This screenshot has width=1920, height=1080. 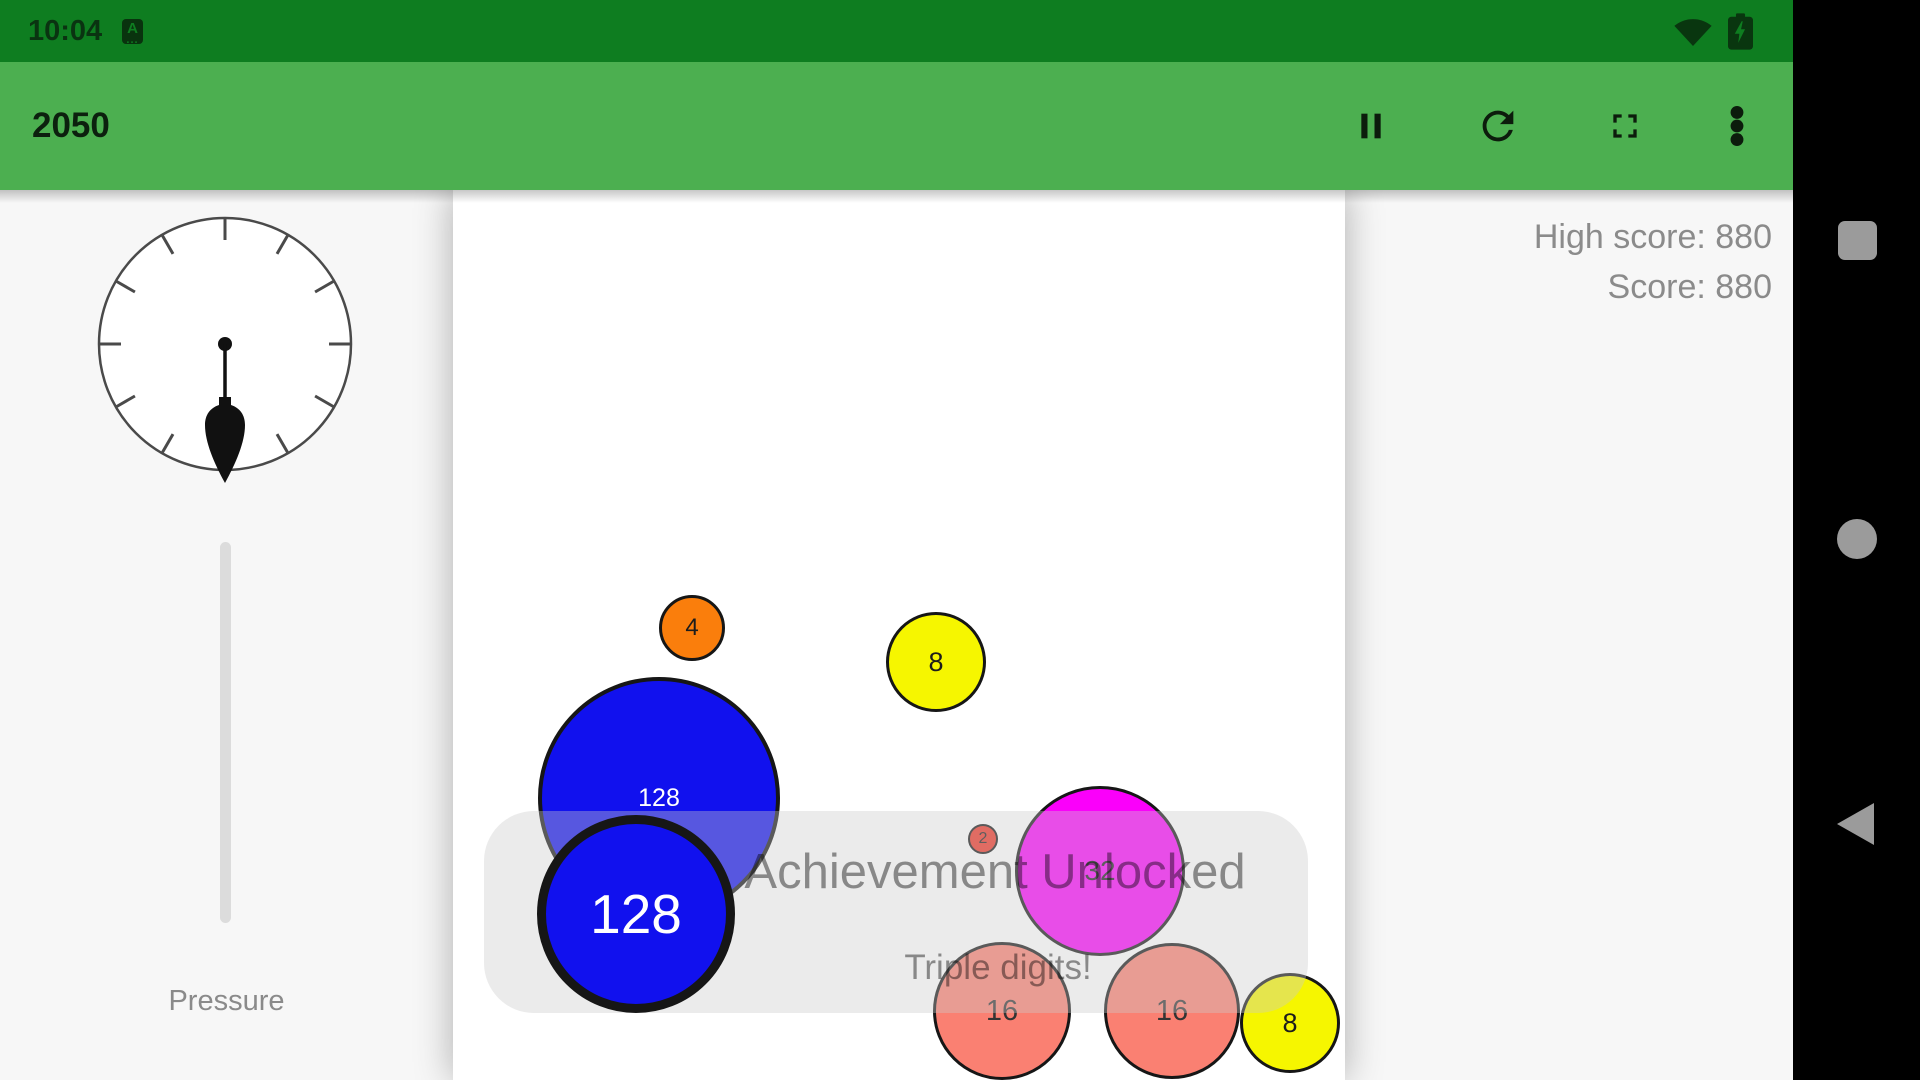 I want to click on restart-button, so click(x=1498, y=126).